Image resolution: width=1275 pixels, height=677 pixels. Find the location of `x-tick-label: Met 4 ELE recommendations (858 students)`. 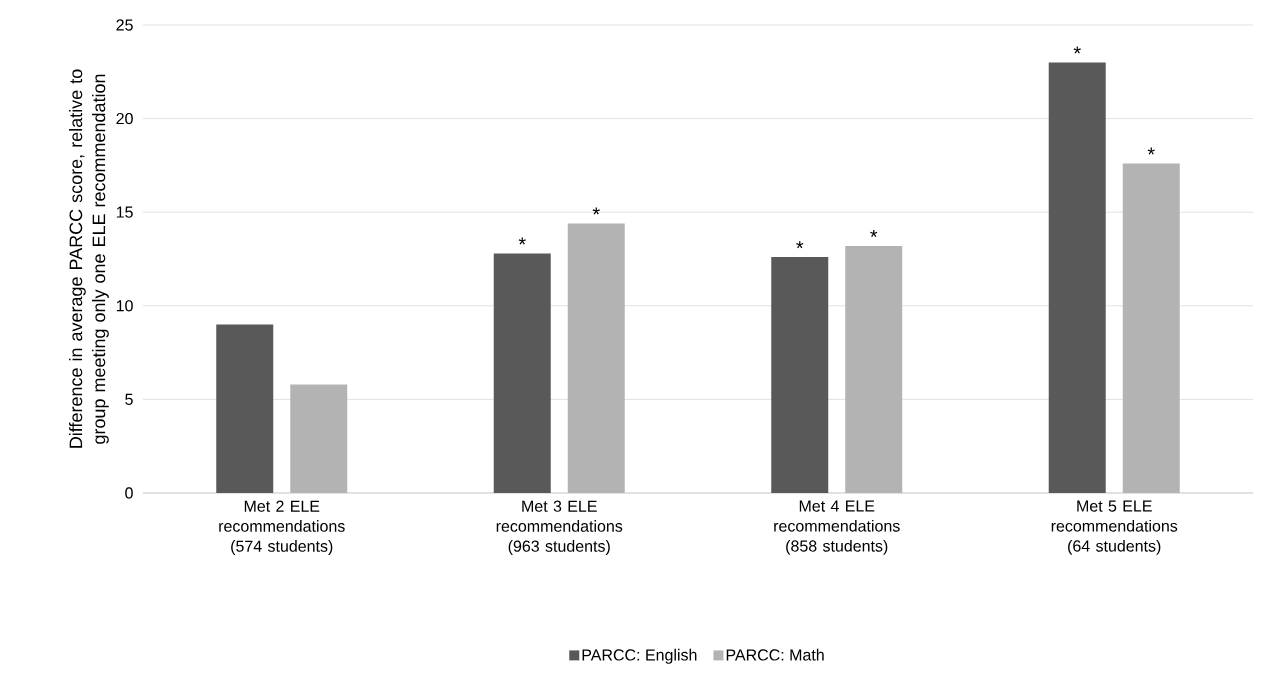

x-tick-label: Met 4 ELE recommendations (858 students) is located at coordinates (837, 527).